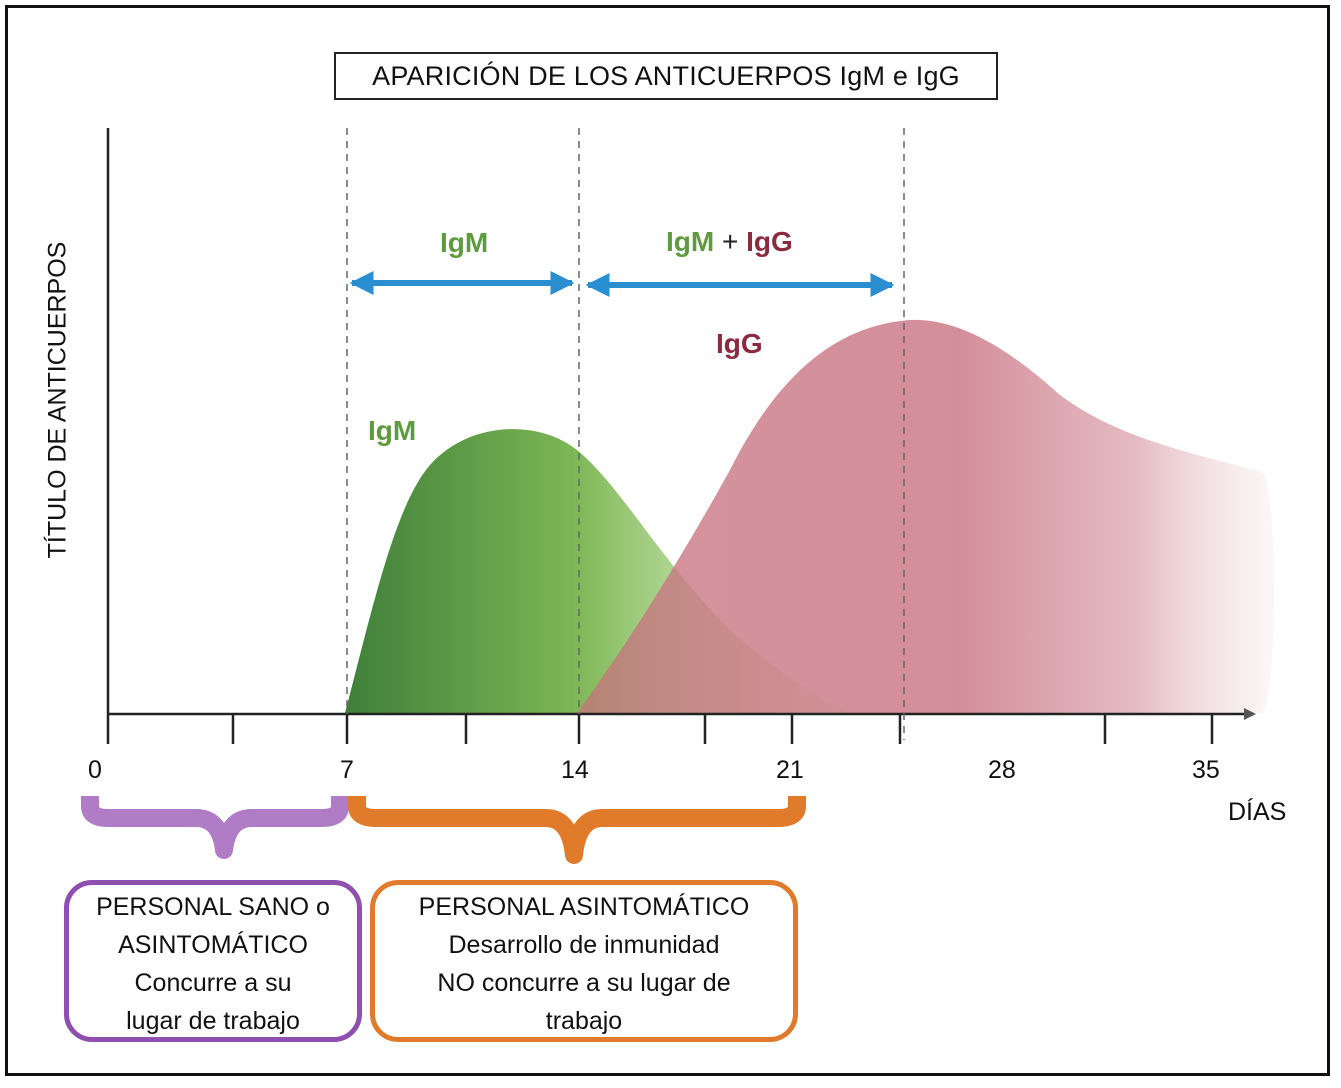 The image size is (1341, 1088). I want to click on arrow-label-igg-part: IgG, so click(769, 241).